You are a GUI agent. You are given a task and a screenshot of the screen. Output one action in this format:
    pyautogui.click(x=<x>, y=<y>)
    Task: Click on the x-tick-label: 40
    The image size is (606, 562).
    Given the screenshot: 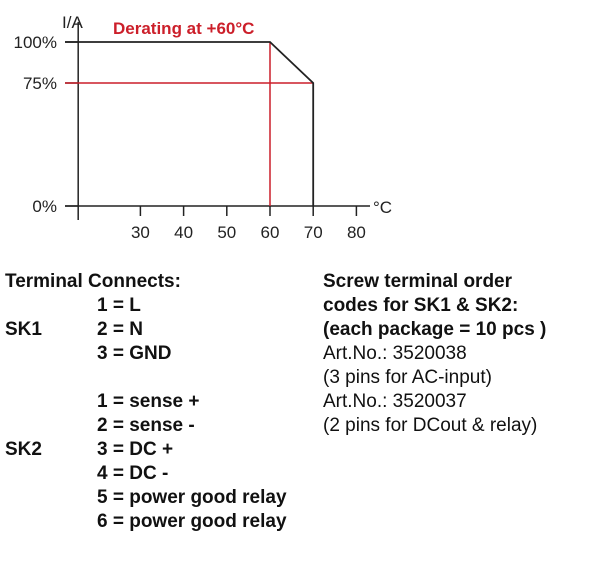 What is the action you would take?
    pyautogui.click(x=183, y=232)
    